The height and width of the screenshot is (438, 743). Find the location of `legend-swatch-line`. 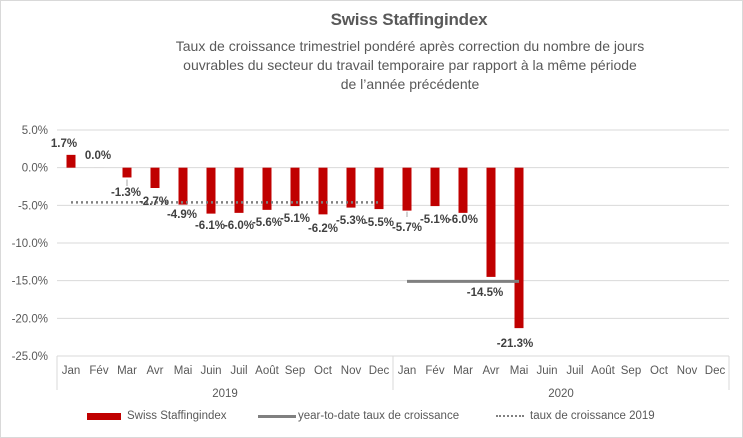

legend-swatch-line is located at coordinates (277, 416).